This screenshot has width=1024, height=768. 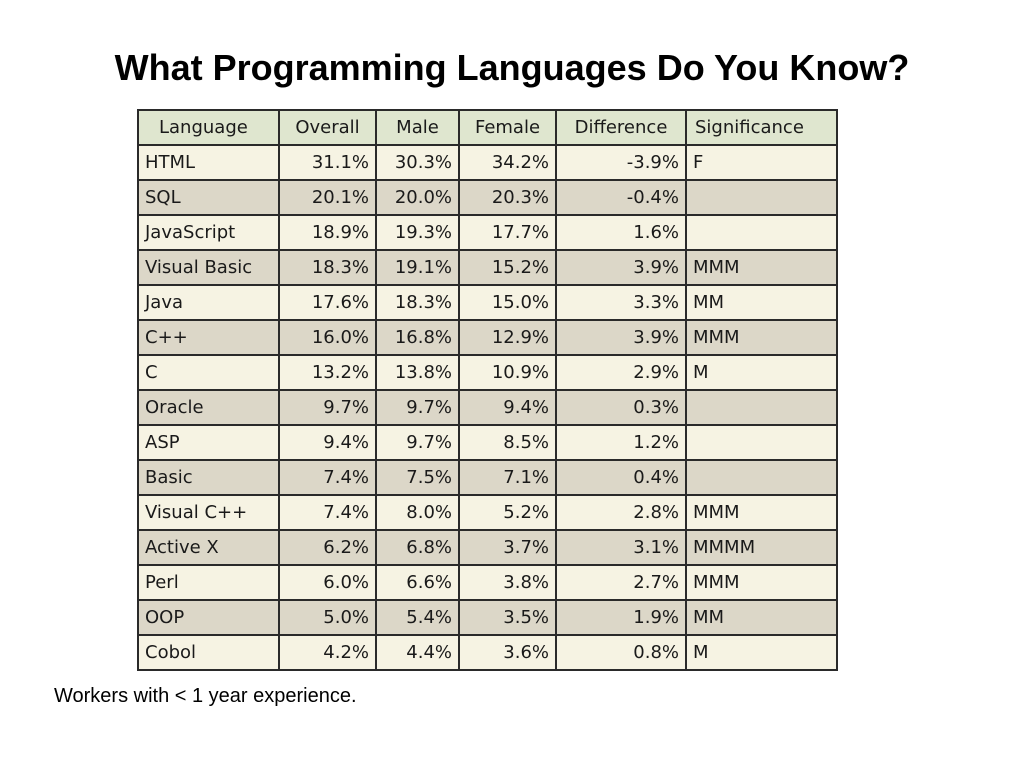 What do you see at coordinates (327, 337) in the screenshot?
I see `cell-overall: 16.0%` at bounding box center [327, 337].